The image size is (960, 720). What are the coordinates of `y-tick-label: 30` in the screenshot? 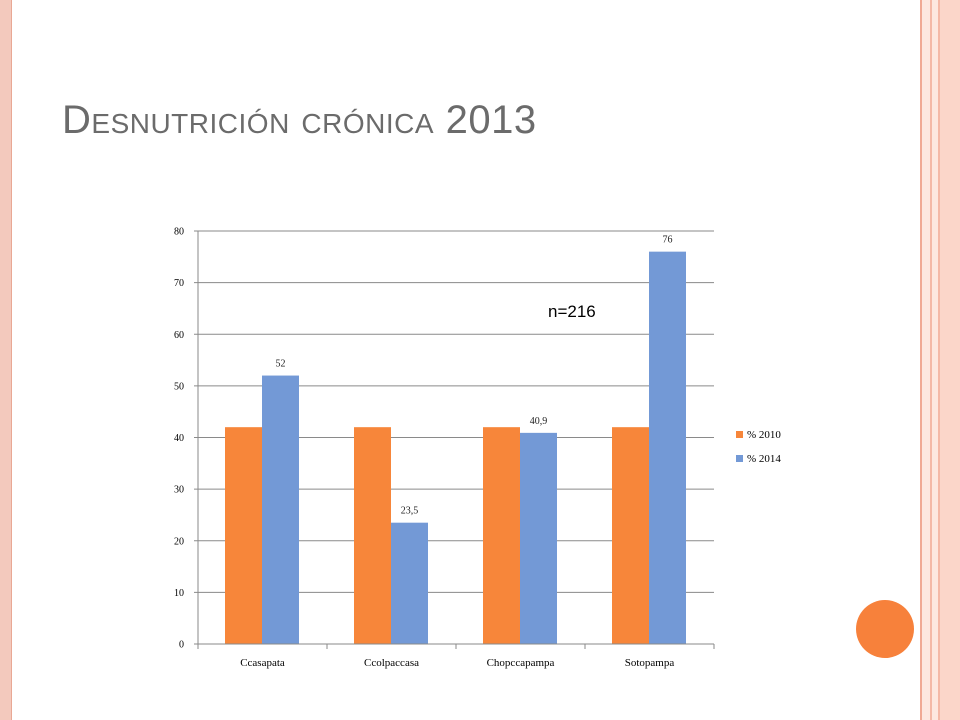 It's located at (179, 490).